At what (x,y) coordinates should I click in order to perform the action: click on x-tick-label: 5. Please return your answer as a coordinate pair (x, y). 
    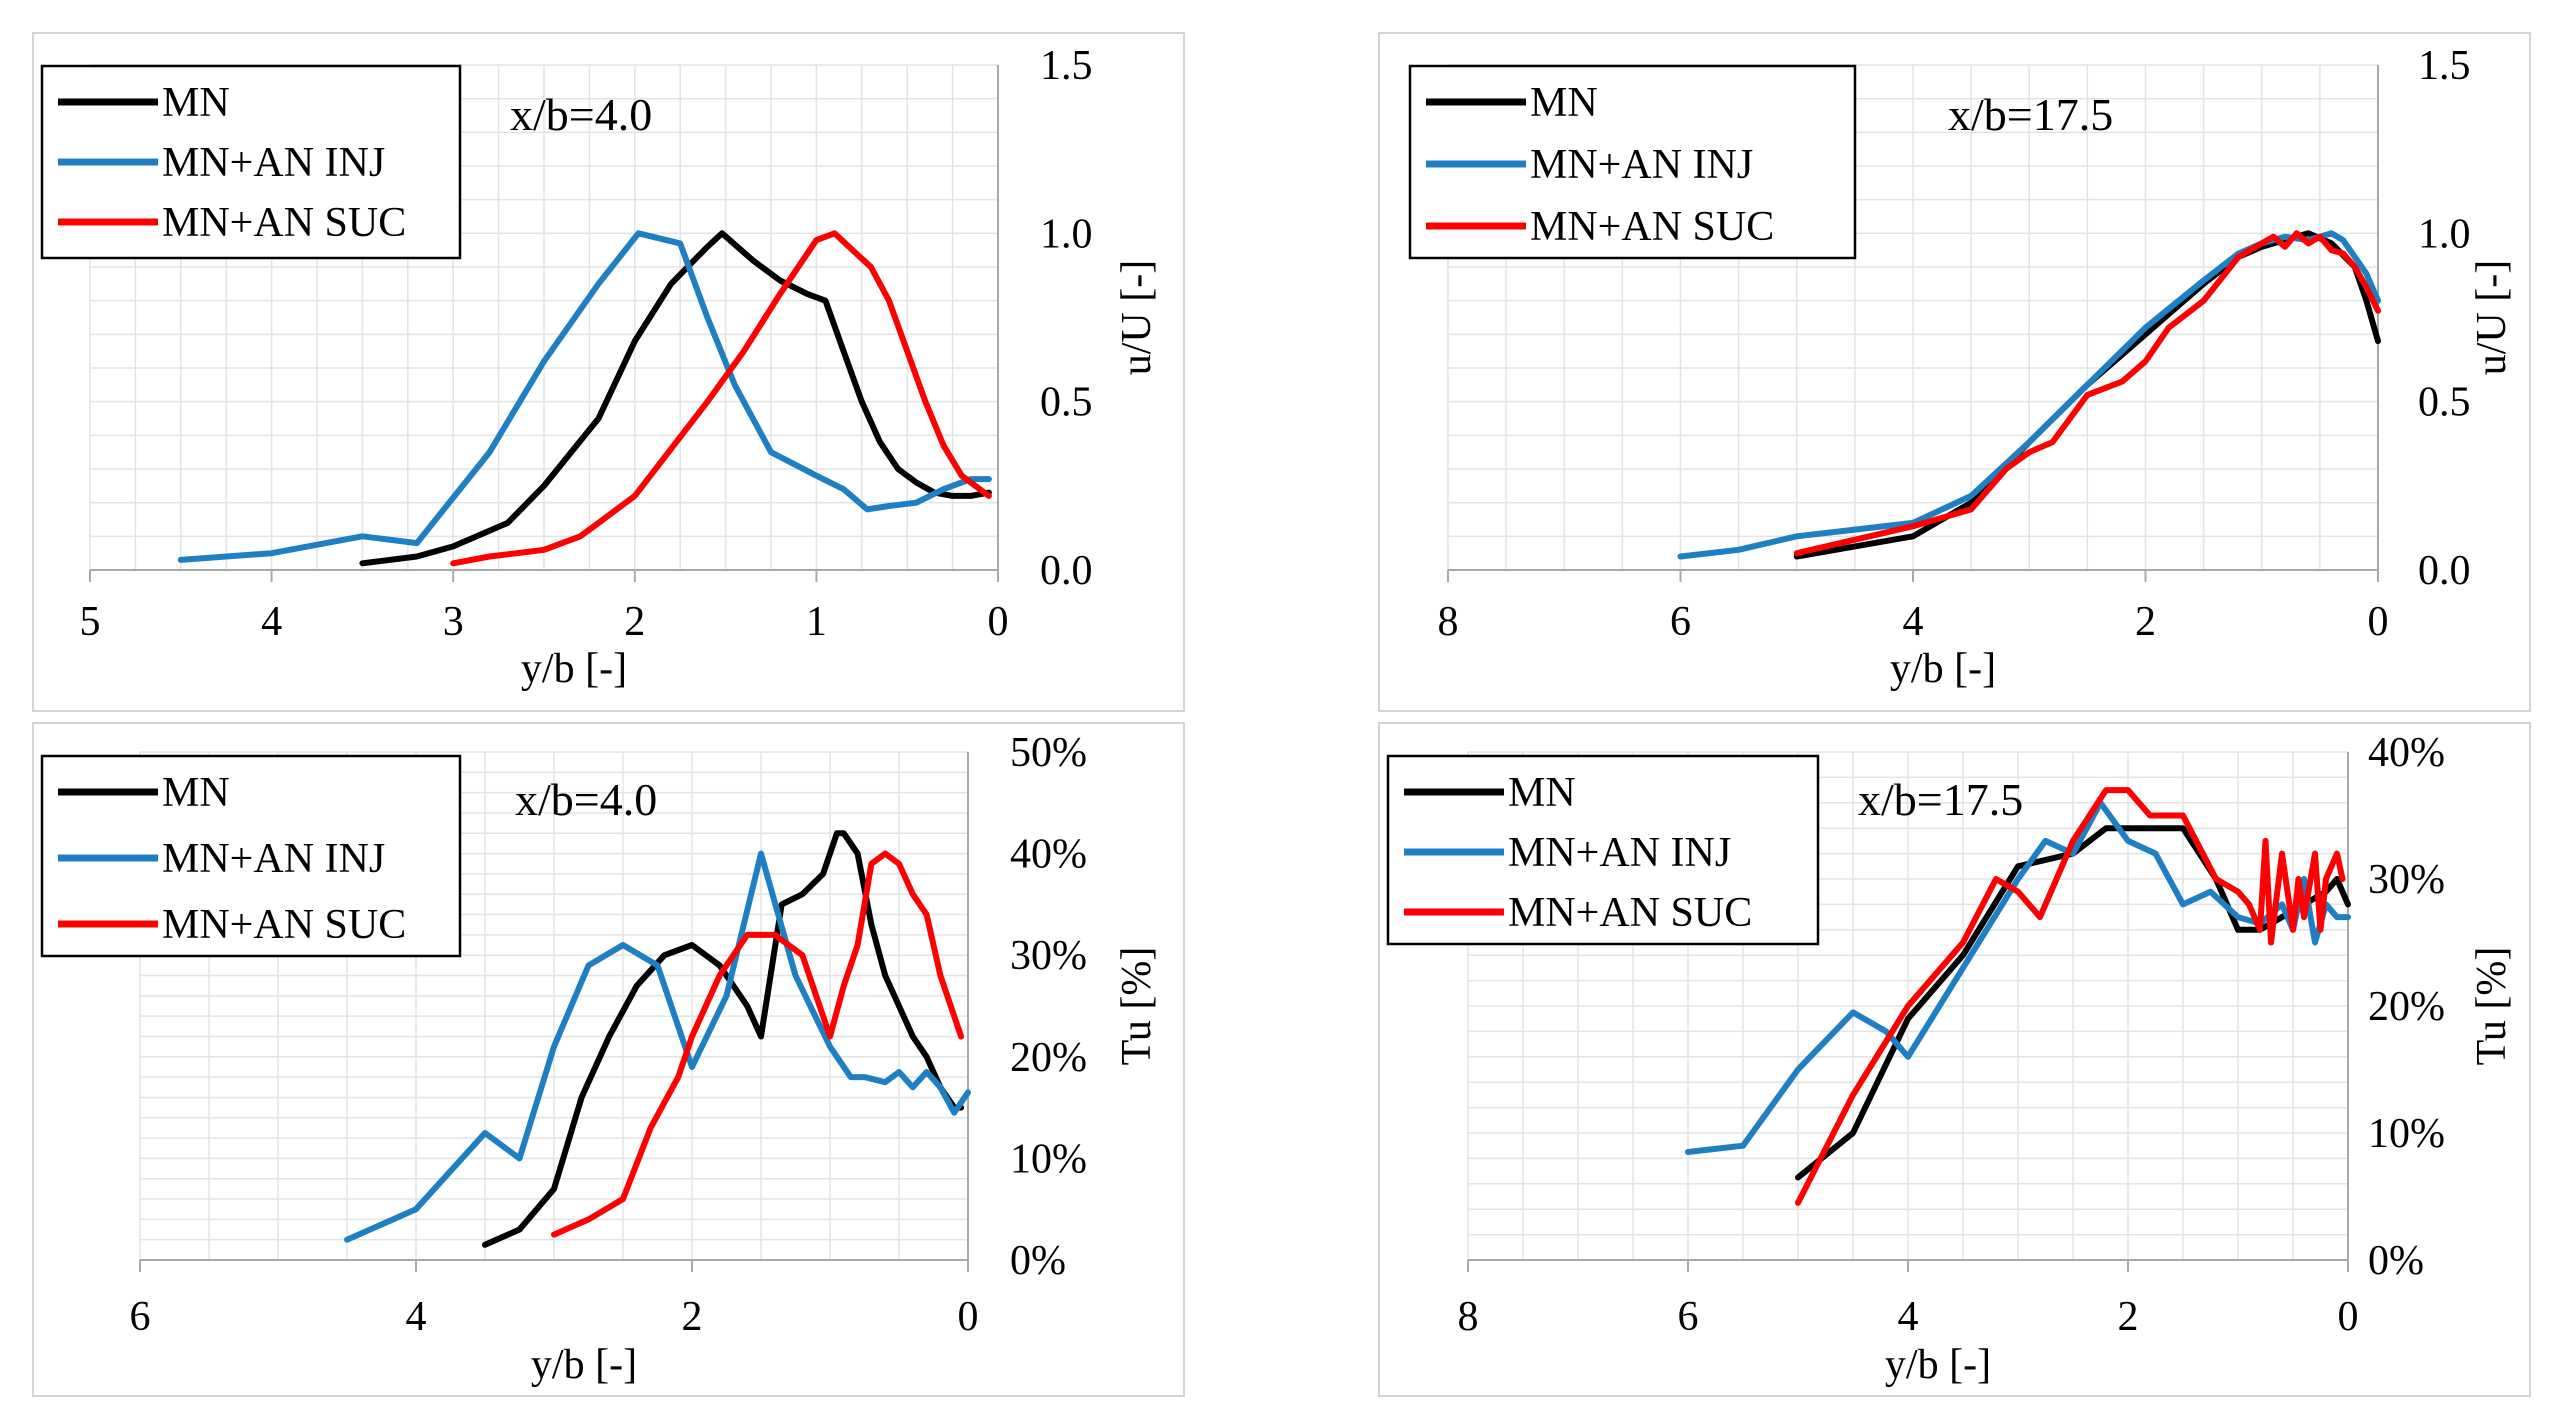
    Looking at the image, I should click on (90, 622).